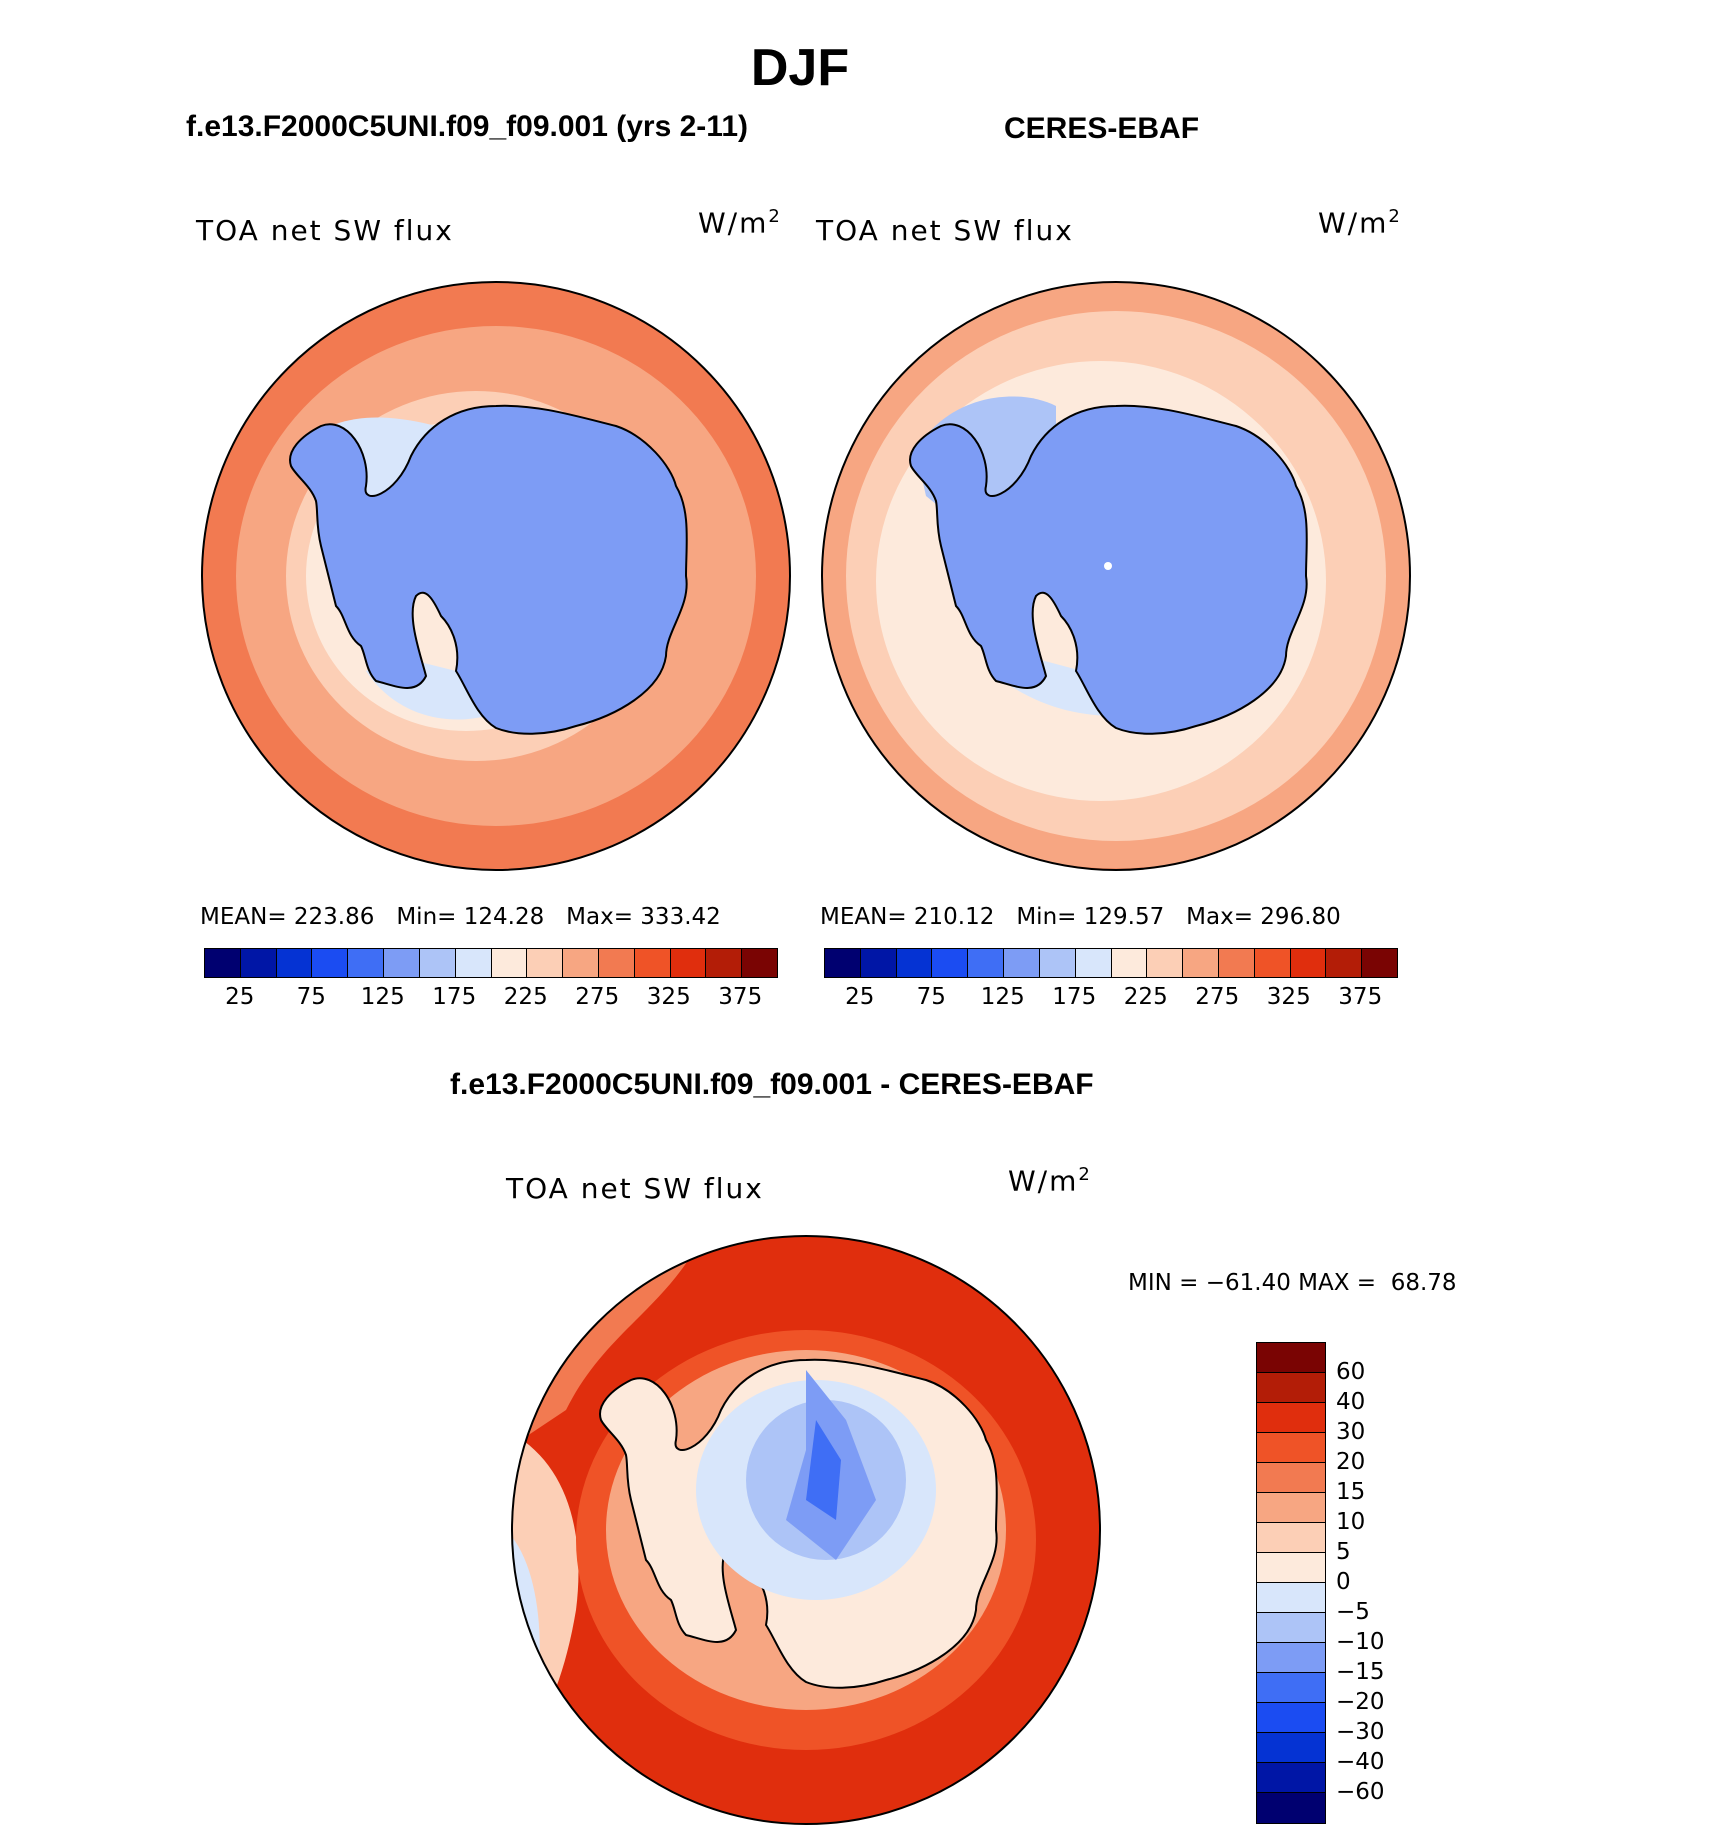 The width and height of the screenshot is (1710, 1840). Describe the element at coordinates (488, 569) in the screenshot. I see `antarctica-model` at that location.